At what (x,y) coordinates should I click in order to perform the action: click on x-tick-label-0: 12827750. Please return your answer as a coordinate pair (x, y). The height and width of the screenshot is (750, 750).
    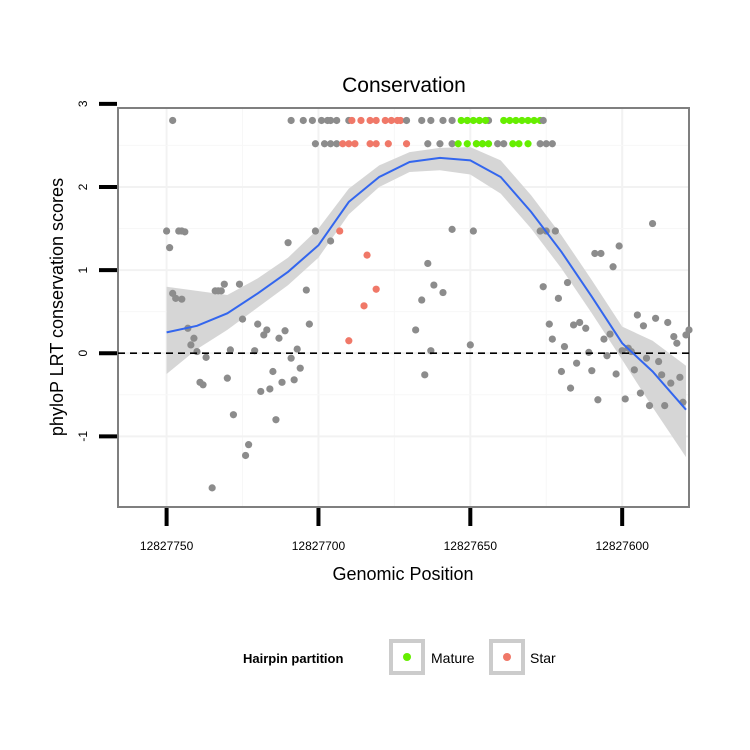
    Looking at the image, I should click on (167, 546).